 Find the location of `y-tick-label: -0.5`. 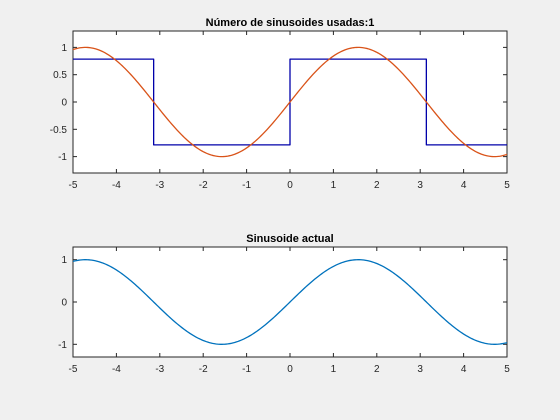

y-tick-label: -0.5 is located at coordinates (59, 130).